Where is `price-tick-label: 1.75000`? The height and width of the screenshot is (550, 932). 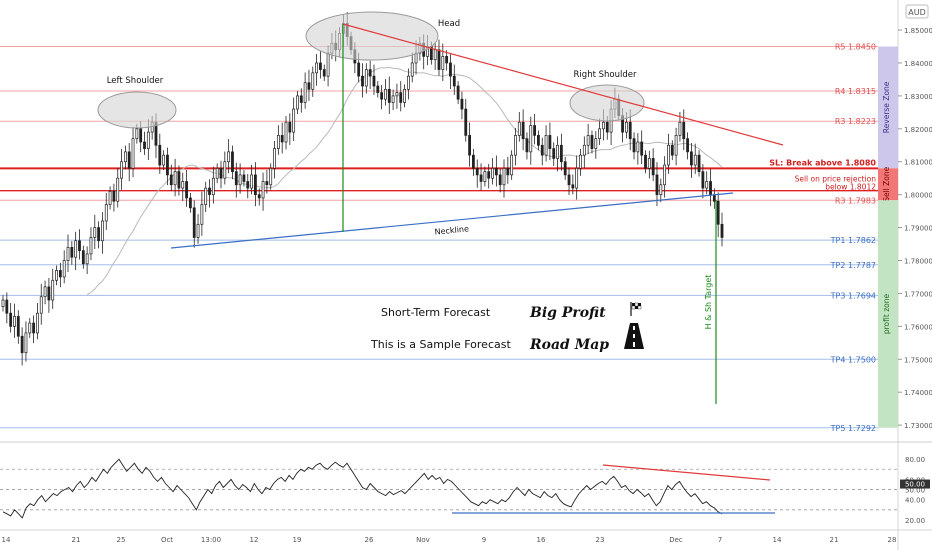 price-tick-label: 1.75000 is located at coordinates (918, 360).